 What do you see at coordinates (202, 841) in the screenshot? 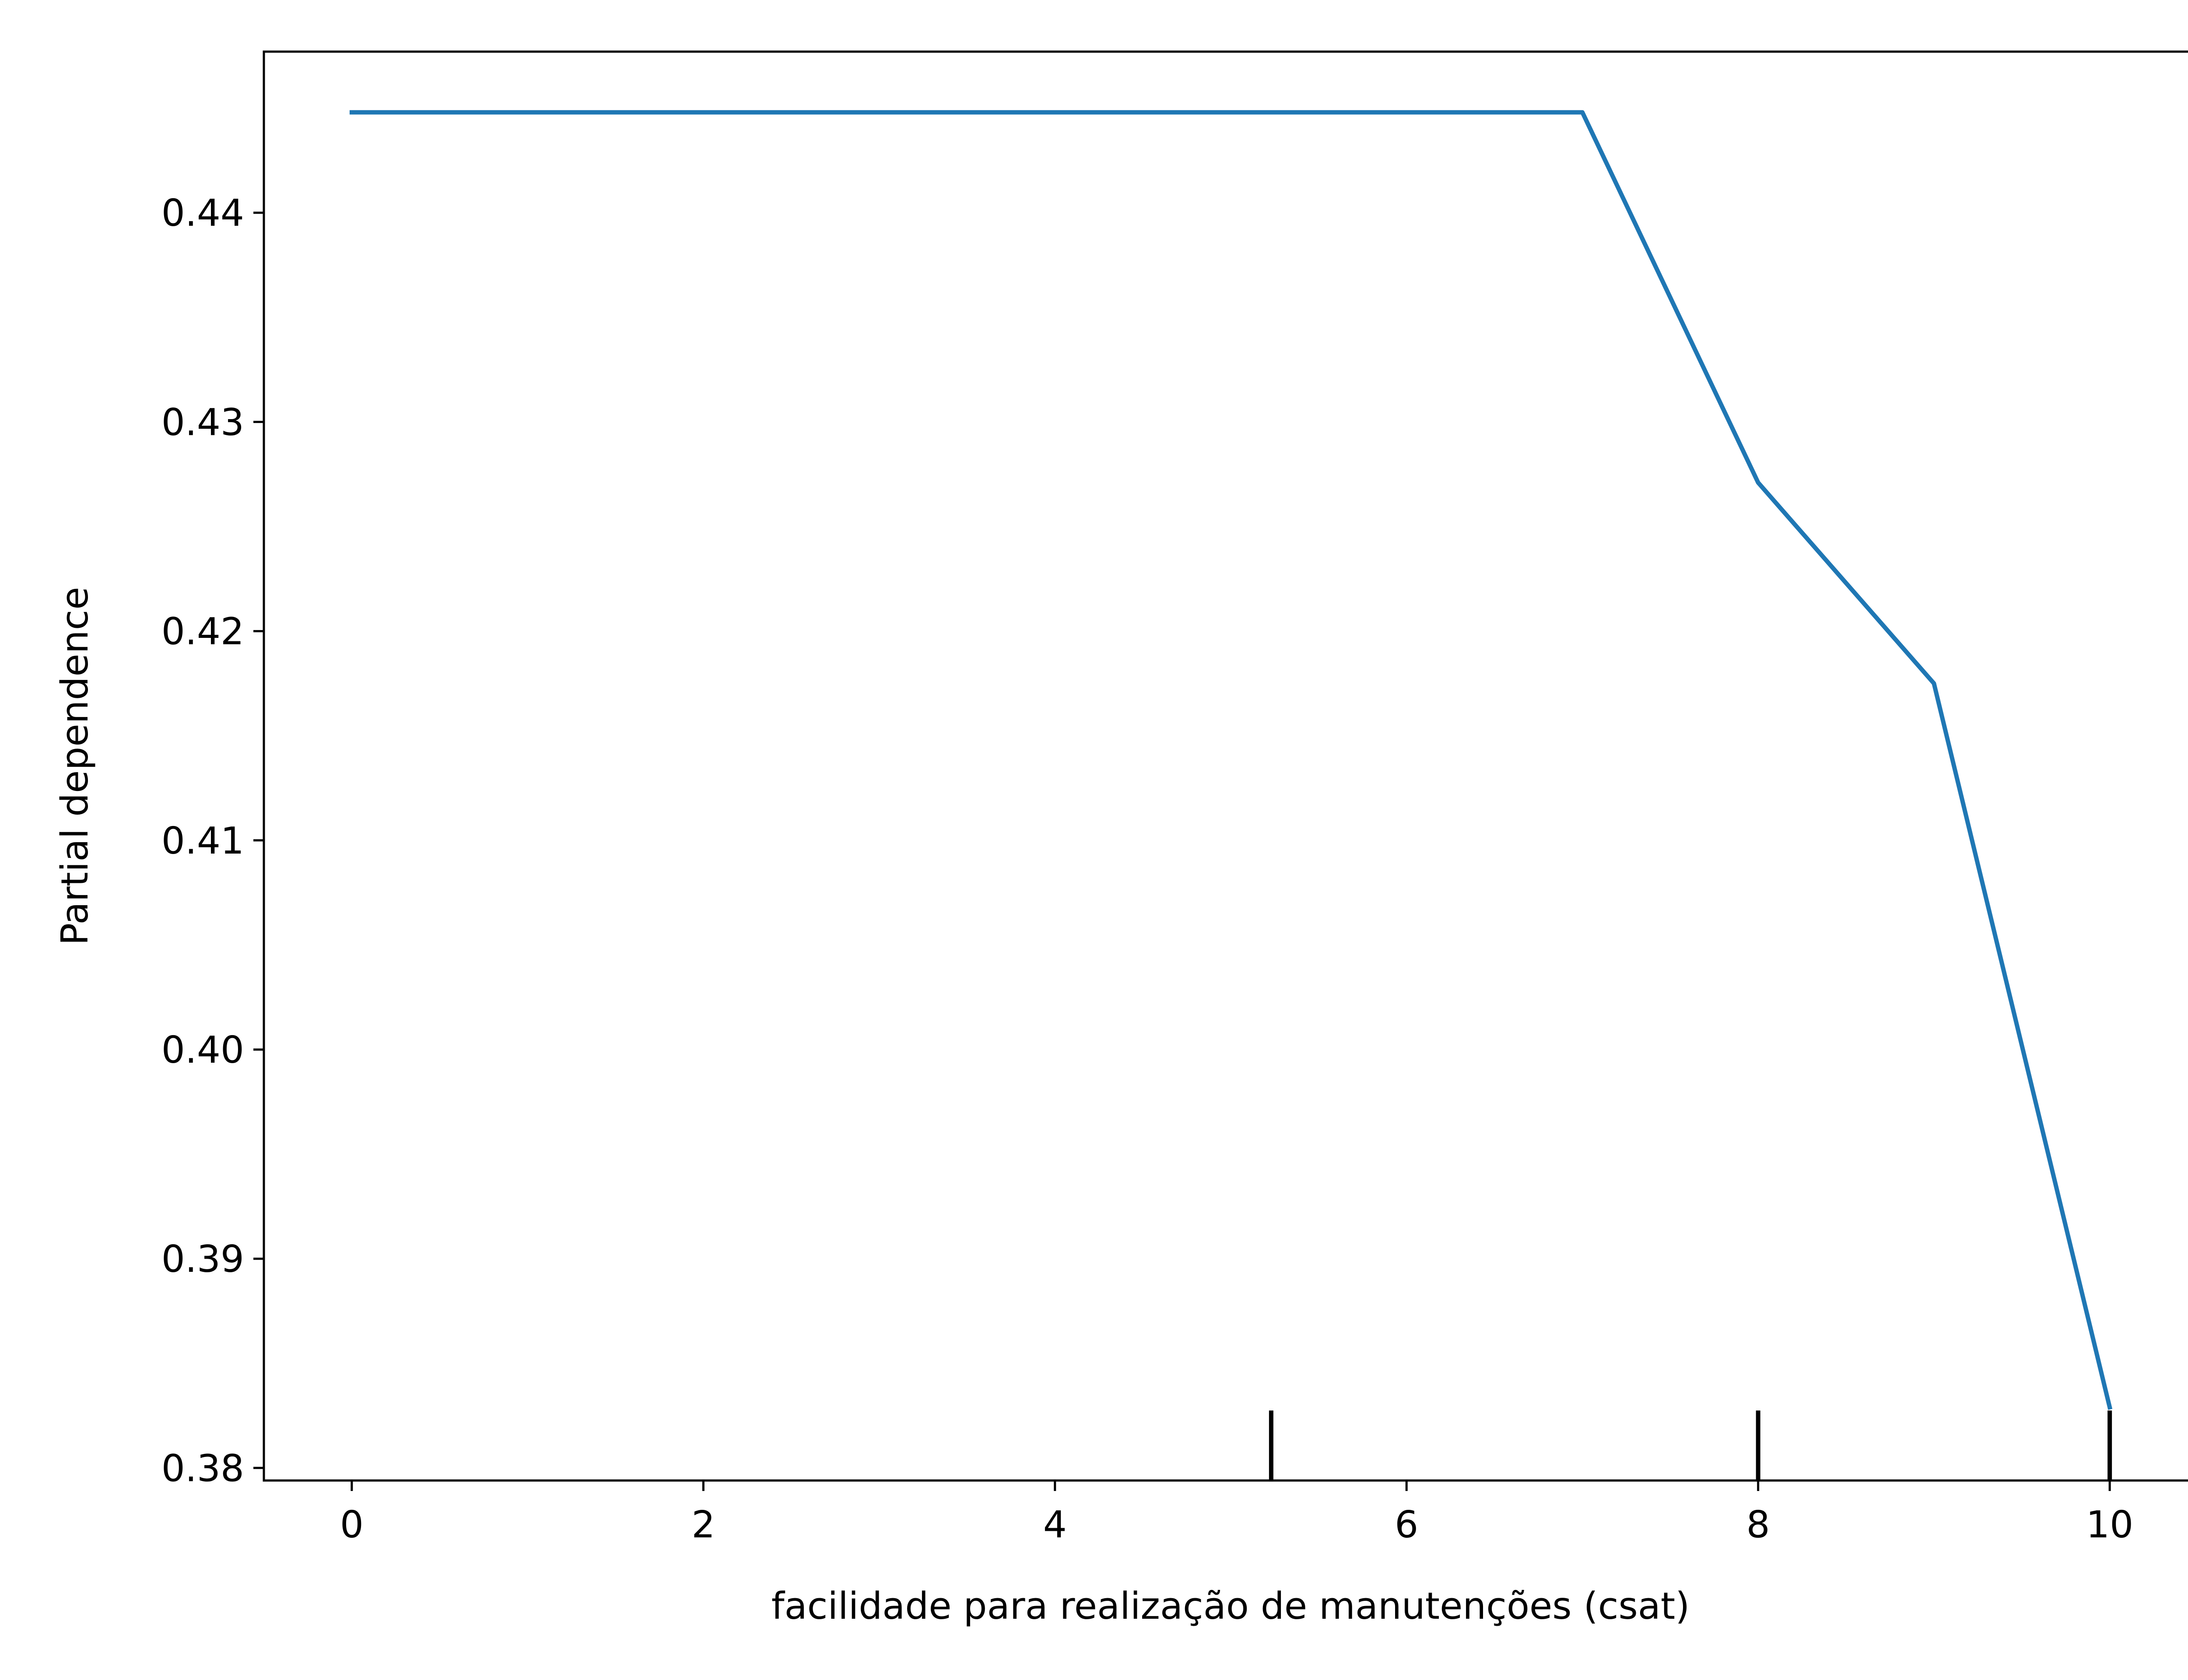
I see `y-tick-label: 0.41` at bounding box center [202, 841].